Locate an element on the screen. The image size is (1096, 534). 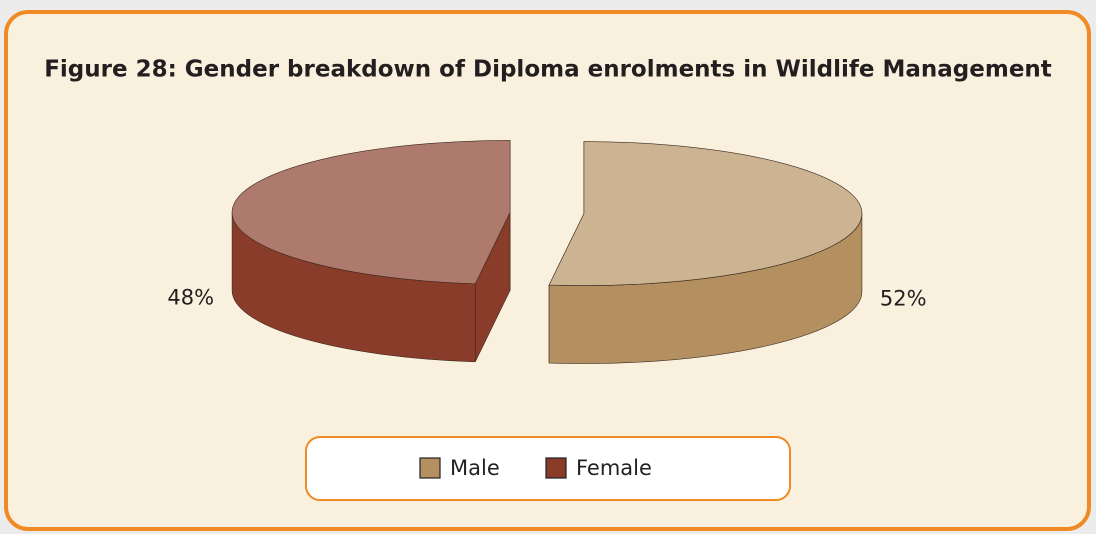
data-label: 52% is located at coordinates (903, 299).